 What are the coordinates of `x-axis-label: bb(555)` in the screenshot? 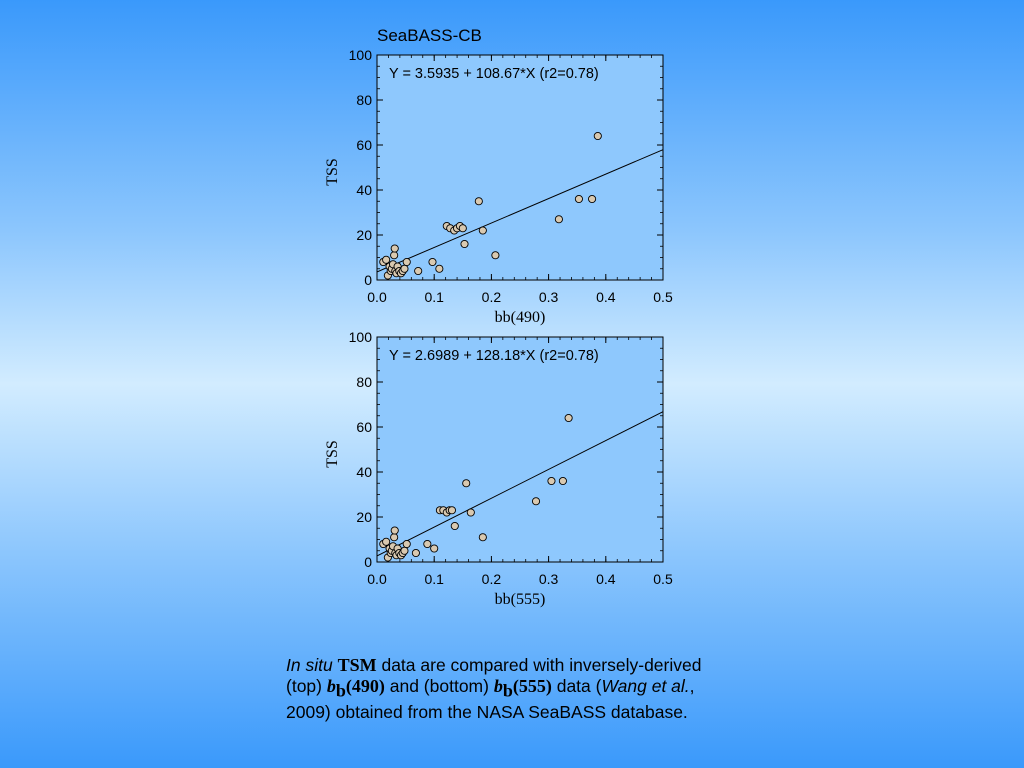 It's located at (520, 599).